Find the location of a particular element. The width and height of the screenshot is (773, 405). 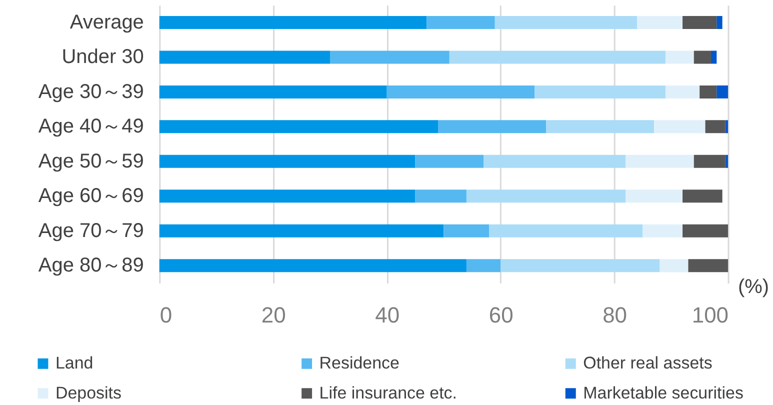

y-tick-label: Age 70～79 is located at coordinates (91, 231).